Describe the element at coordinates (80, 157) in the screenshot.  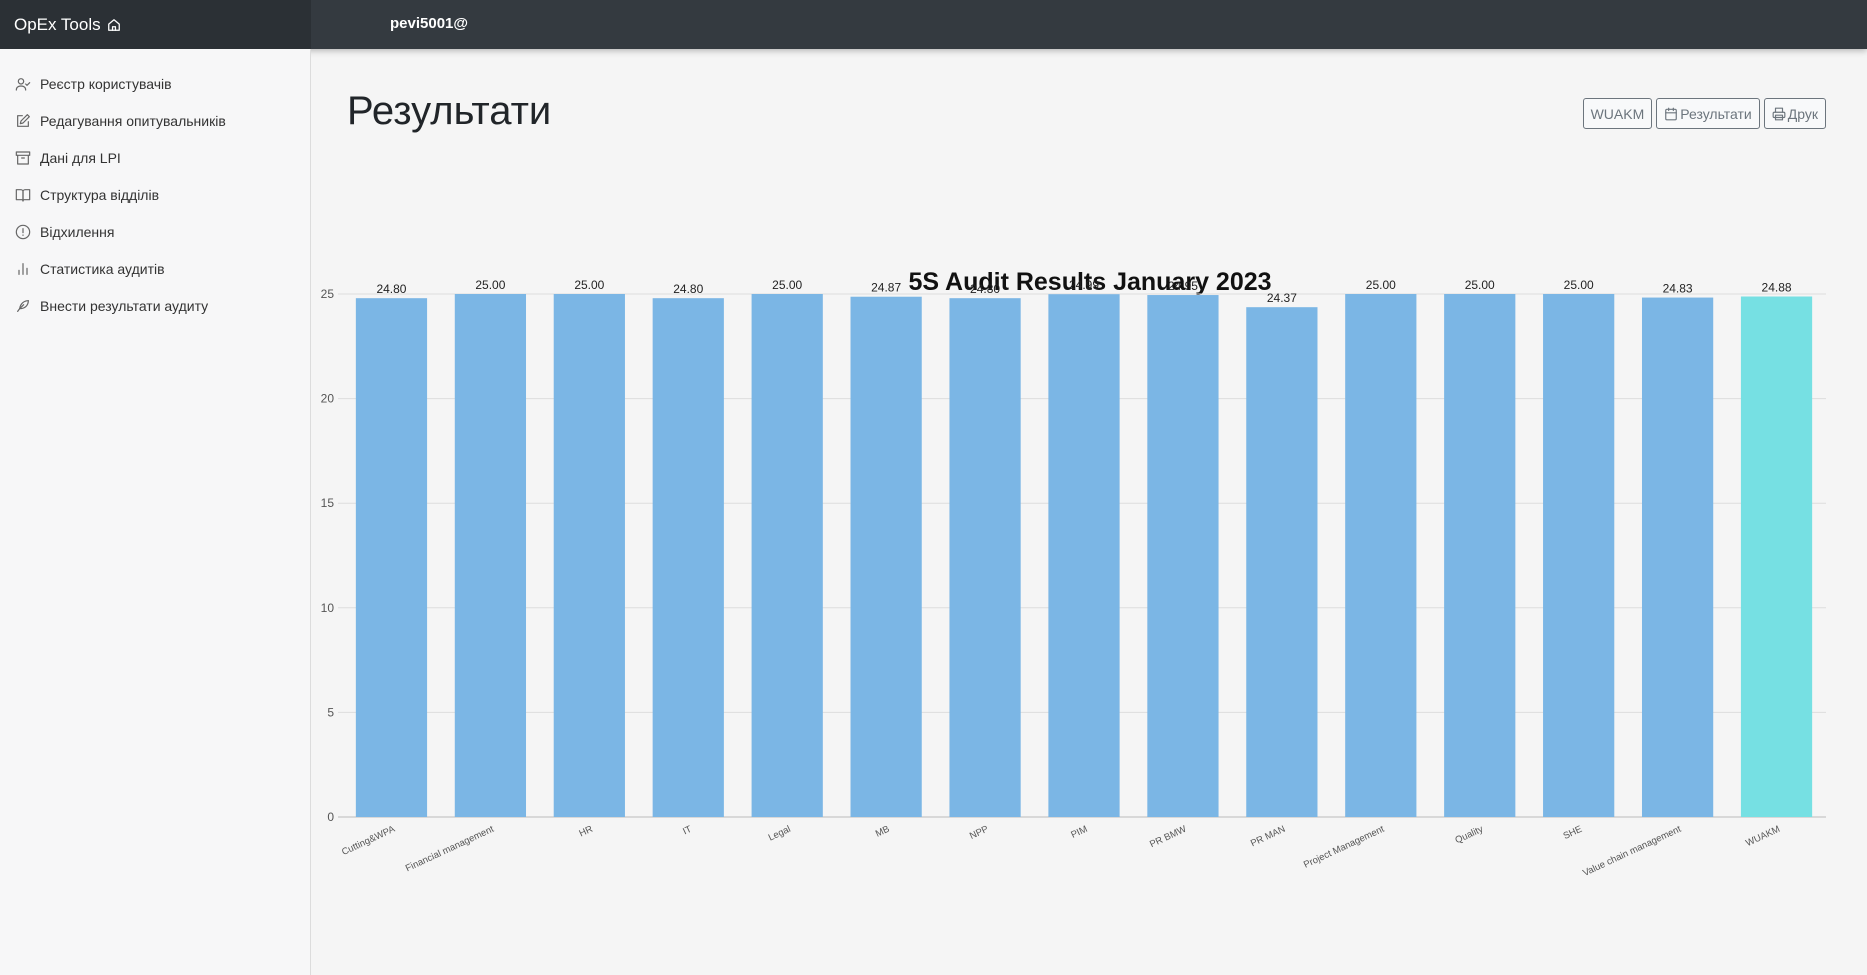
I see `sidebar-item-label: Дані для LPI` at that location.